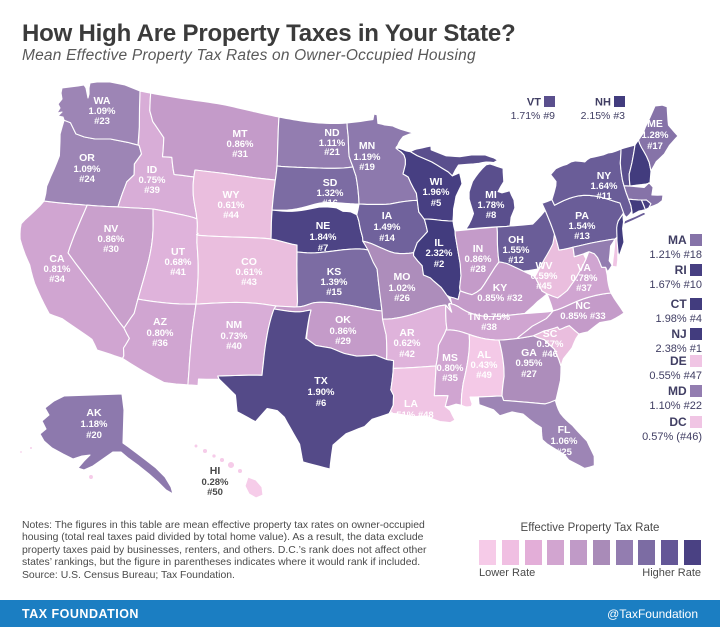  What do you see at coordinates (516, 260) in the screenshot?
I see `svg-text: #12` at bounding box center [516, 260].